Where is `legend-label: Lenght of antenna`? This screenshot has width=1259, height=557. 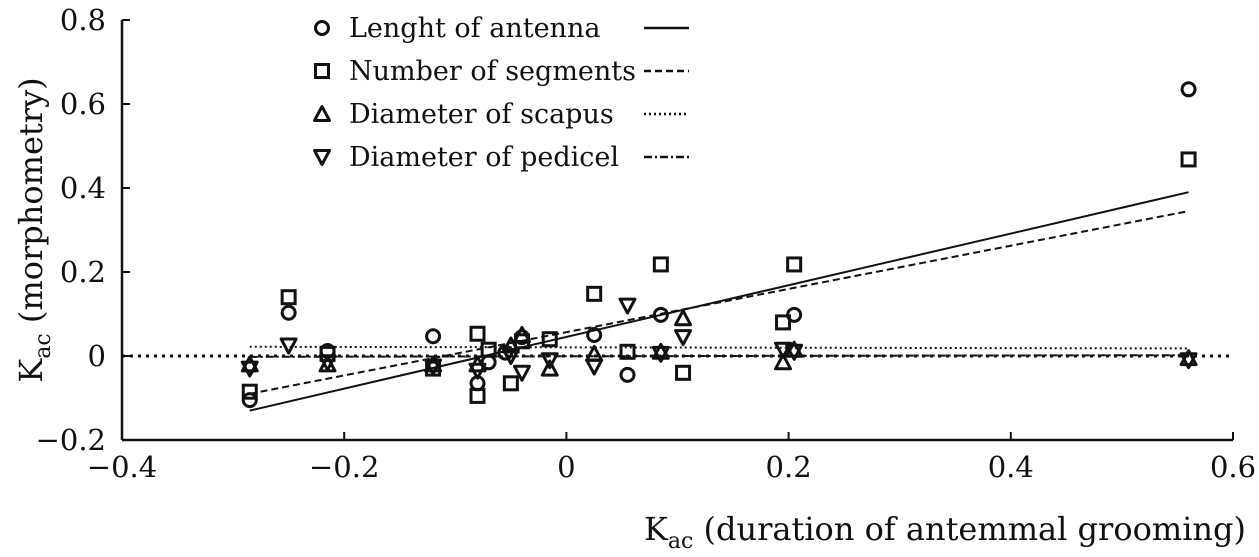
legend-label: Lenght of antenna is located at coordinates (474, 28).